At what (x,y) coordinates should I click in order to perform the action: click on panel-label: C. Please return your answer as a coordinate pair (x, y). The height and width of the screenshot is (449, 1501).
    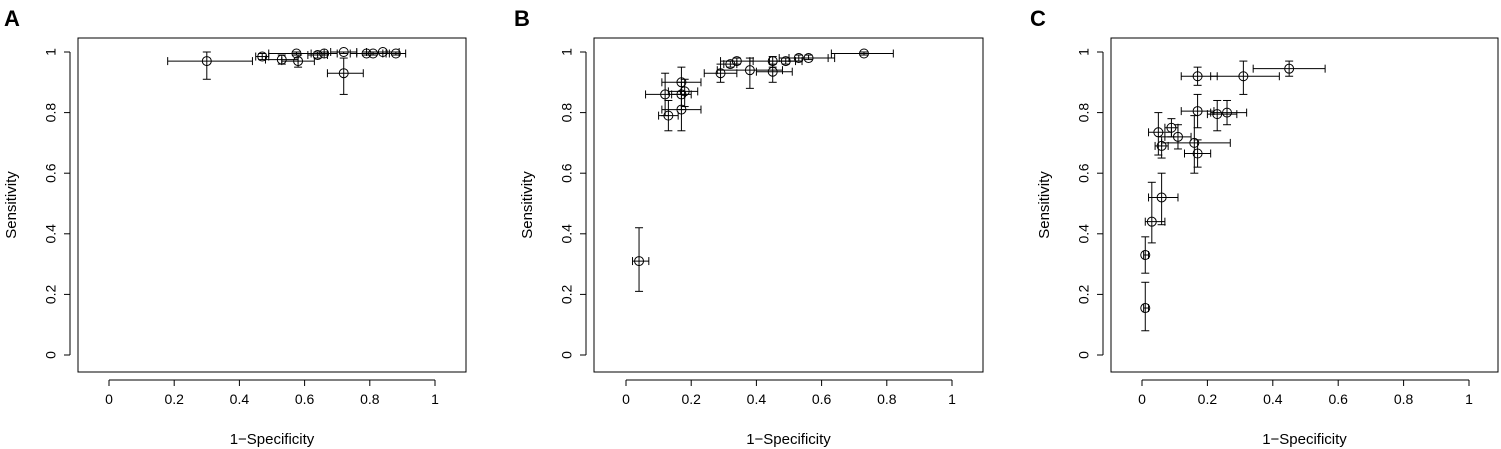
    Looking at the image, I should click on (1038, 18).